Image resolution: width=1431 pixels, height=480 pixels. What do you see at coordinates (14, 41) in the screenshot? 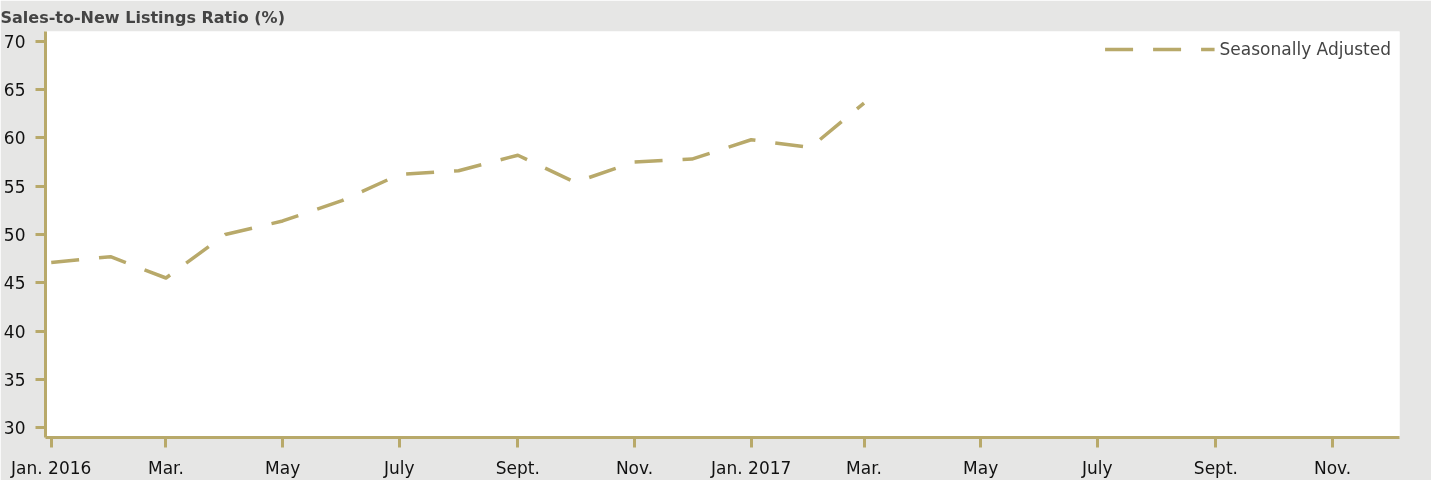
I see `y-tick-label: 70` at bounding box center [14, 41].